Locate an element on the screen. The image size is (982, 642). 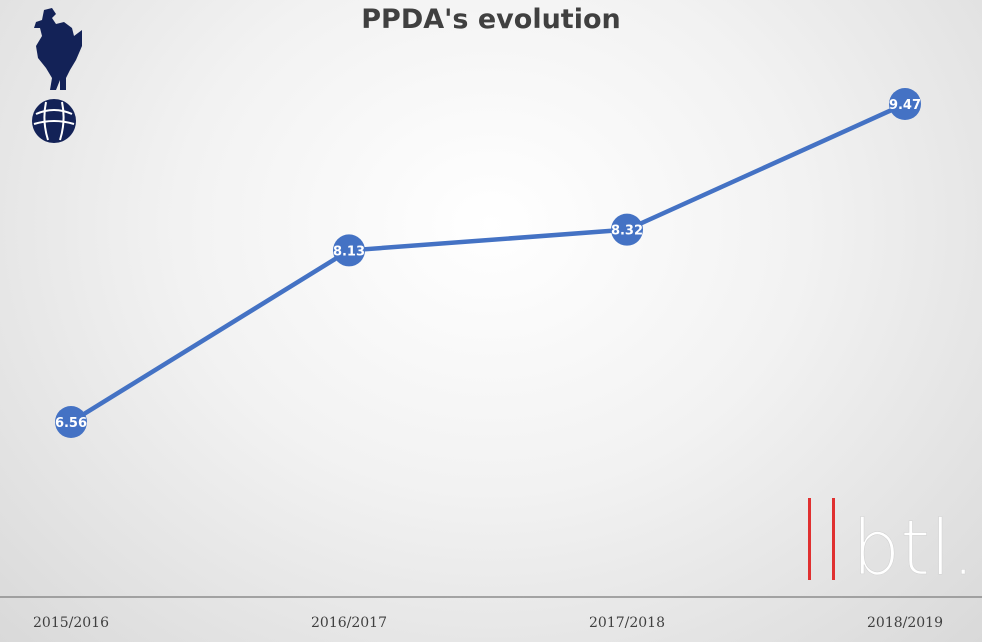
x-tick-label: 2015/2016 is located at coordinates (71, 623).